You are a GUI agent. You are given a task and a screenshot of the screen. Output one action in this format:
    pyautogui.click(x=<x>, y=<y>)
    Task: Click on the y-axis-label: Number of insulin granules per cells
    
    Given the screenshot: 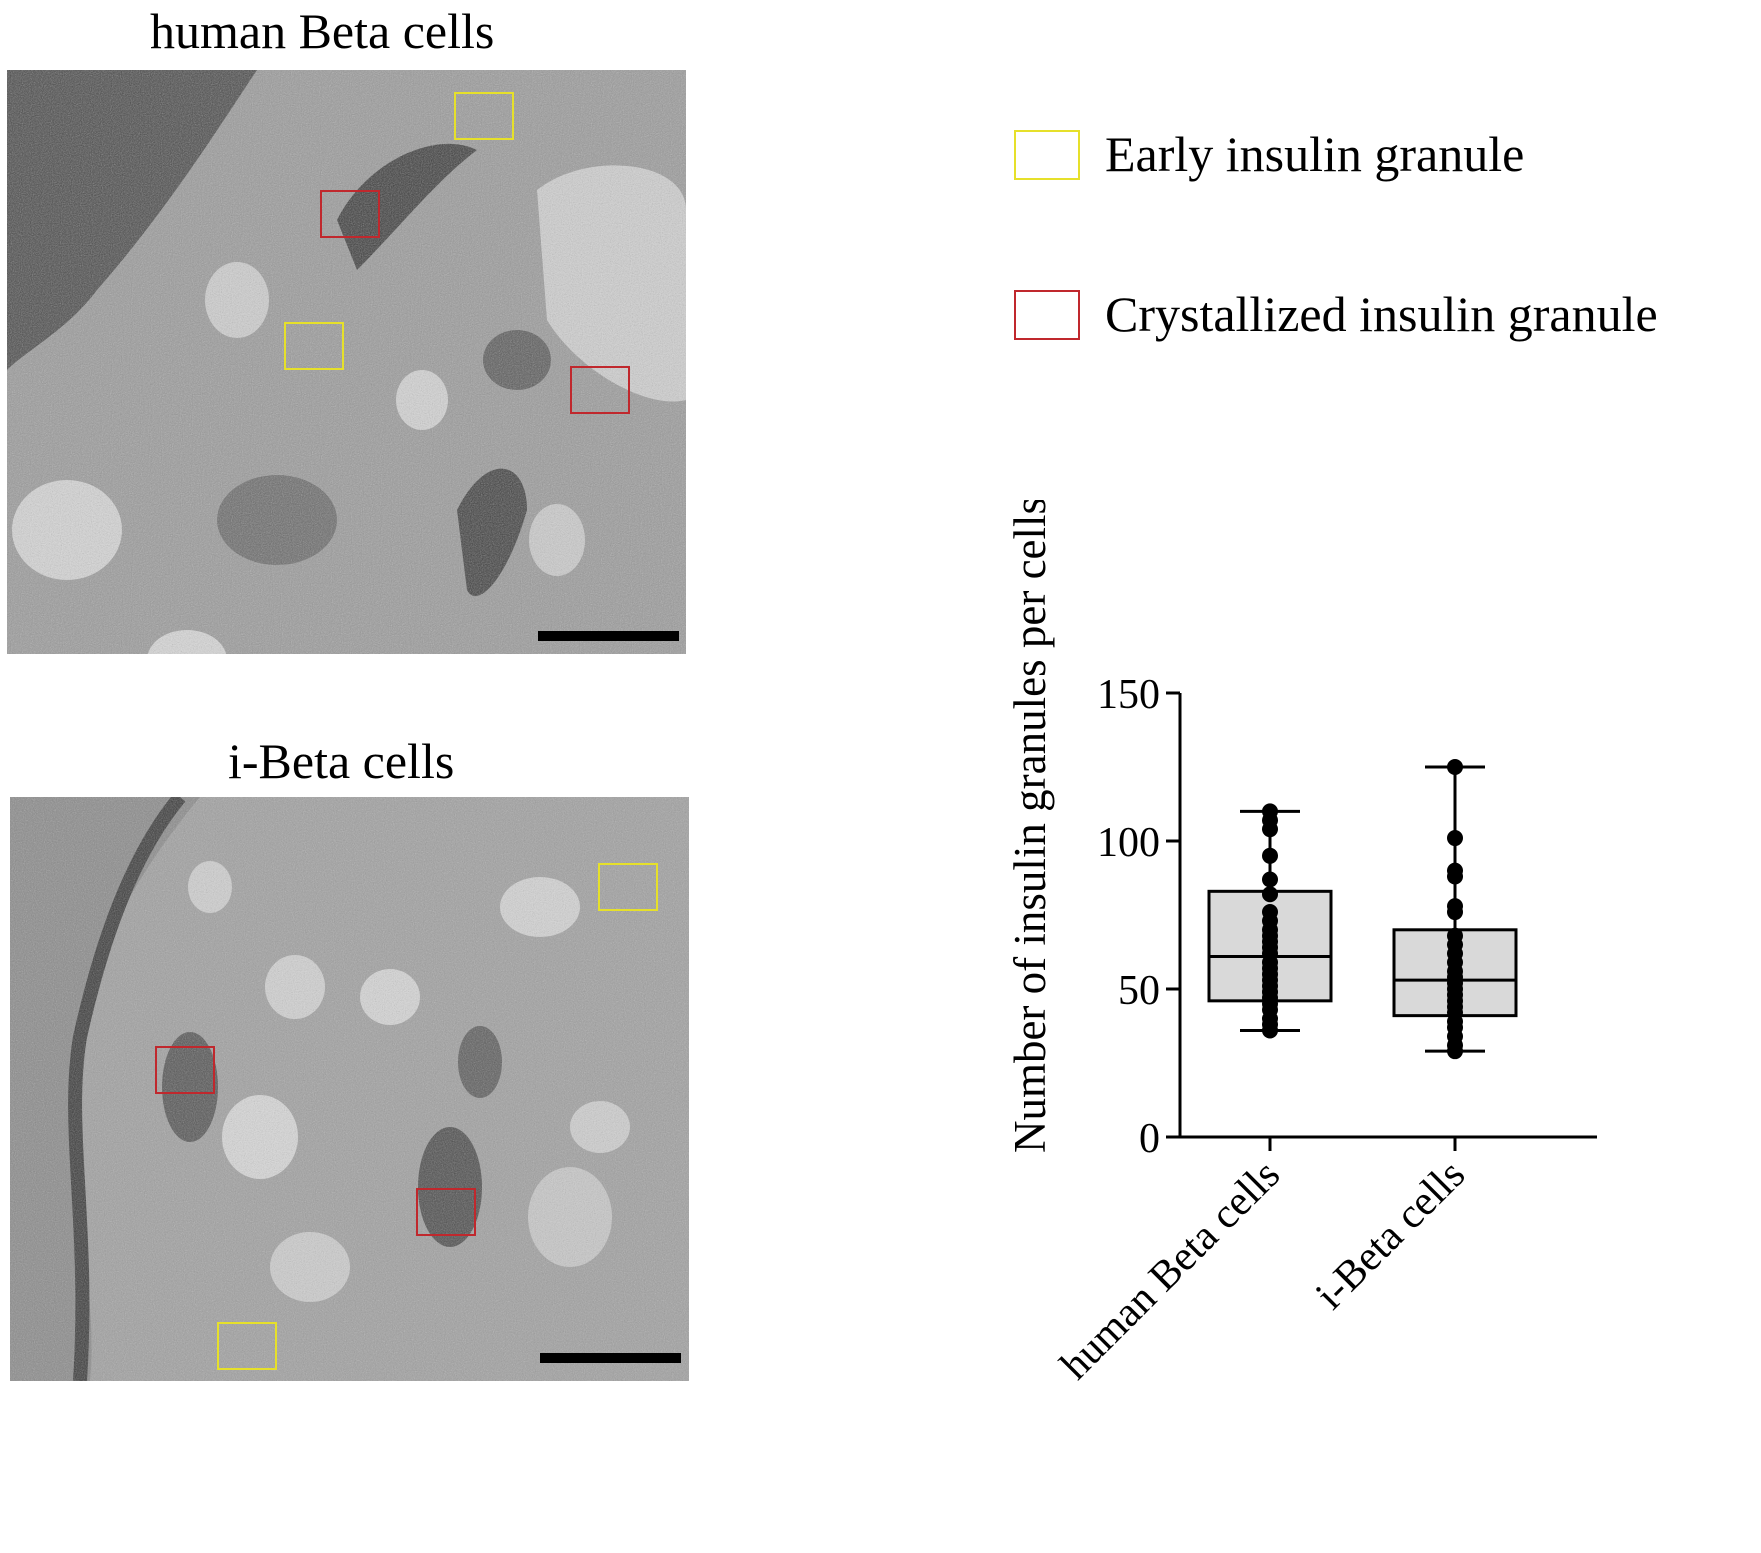 What is the action you would take?
    pyautogui.click(x=1030, y=826)
    